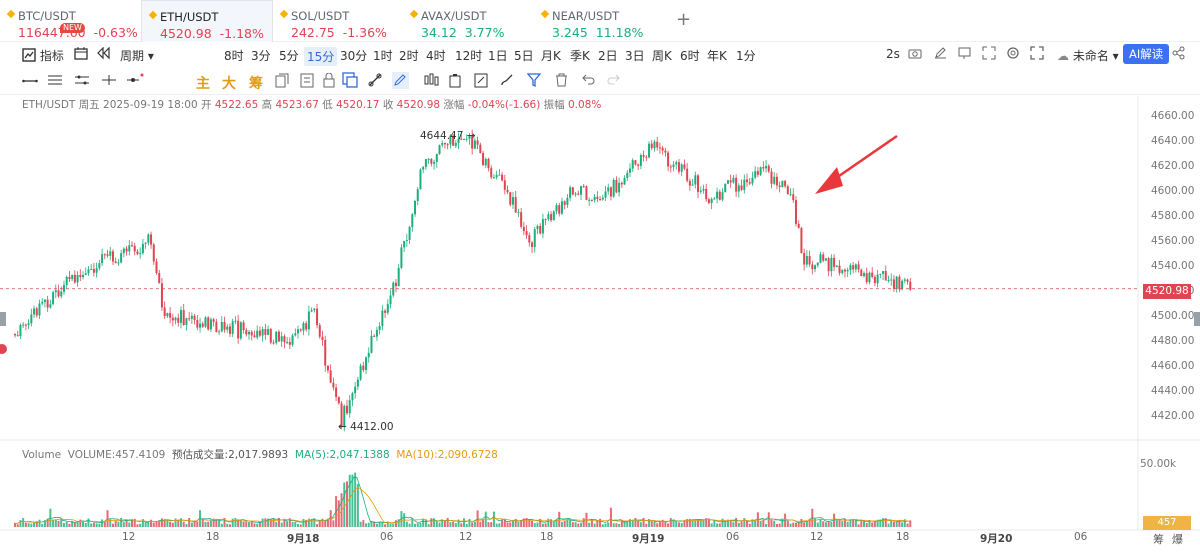  Describe the element at coordinates (635, 56) in the screenshot. I see `interval-14: 3日` at that location.